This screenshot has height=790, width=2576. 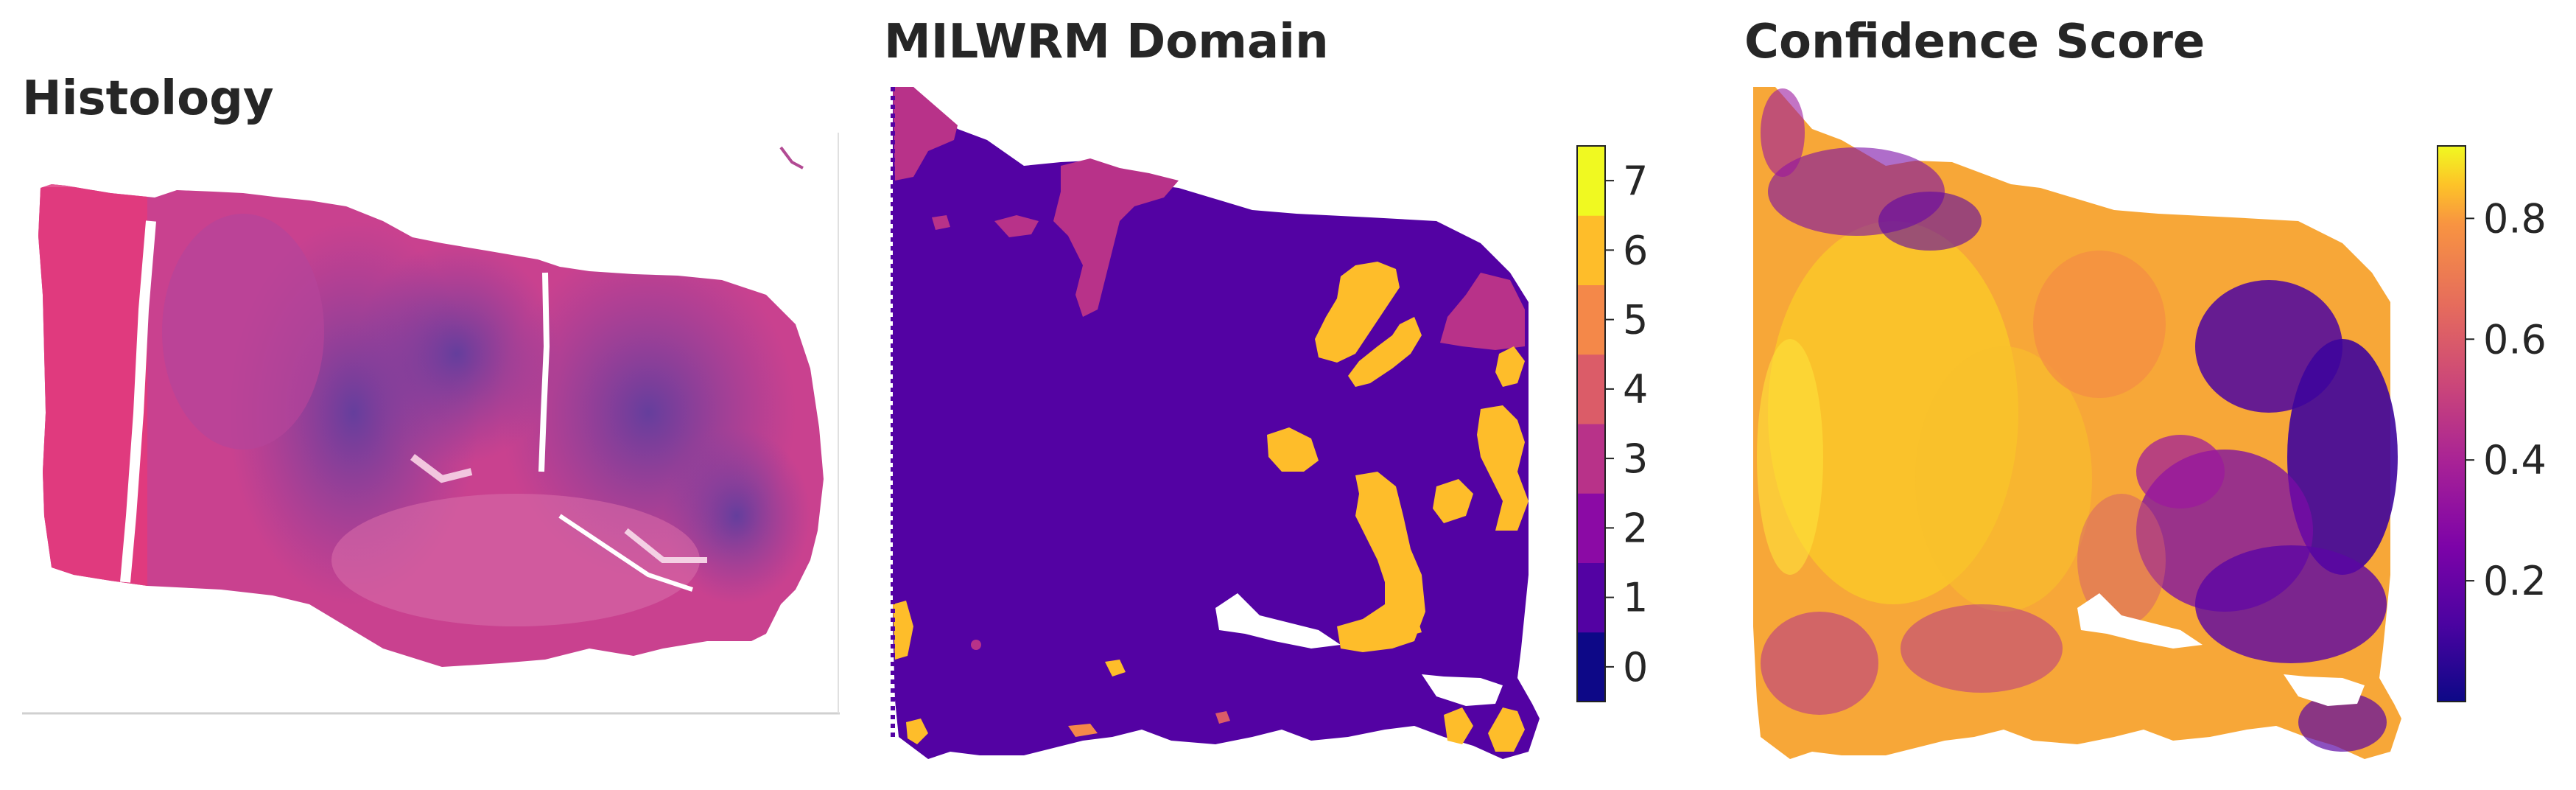 I want to click on colorbar-tick-label: 0.8, so click(x=2515, y=218).